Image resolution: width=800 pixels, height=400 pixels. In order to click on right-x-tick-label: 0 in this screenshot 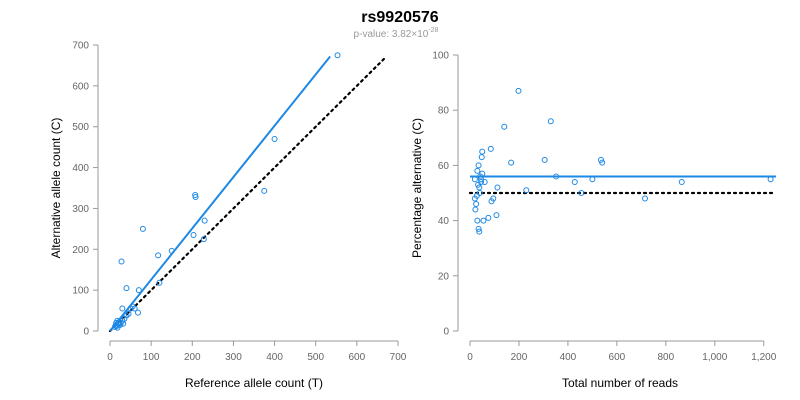, I will do `click(470, 357)`.